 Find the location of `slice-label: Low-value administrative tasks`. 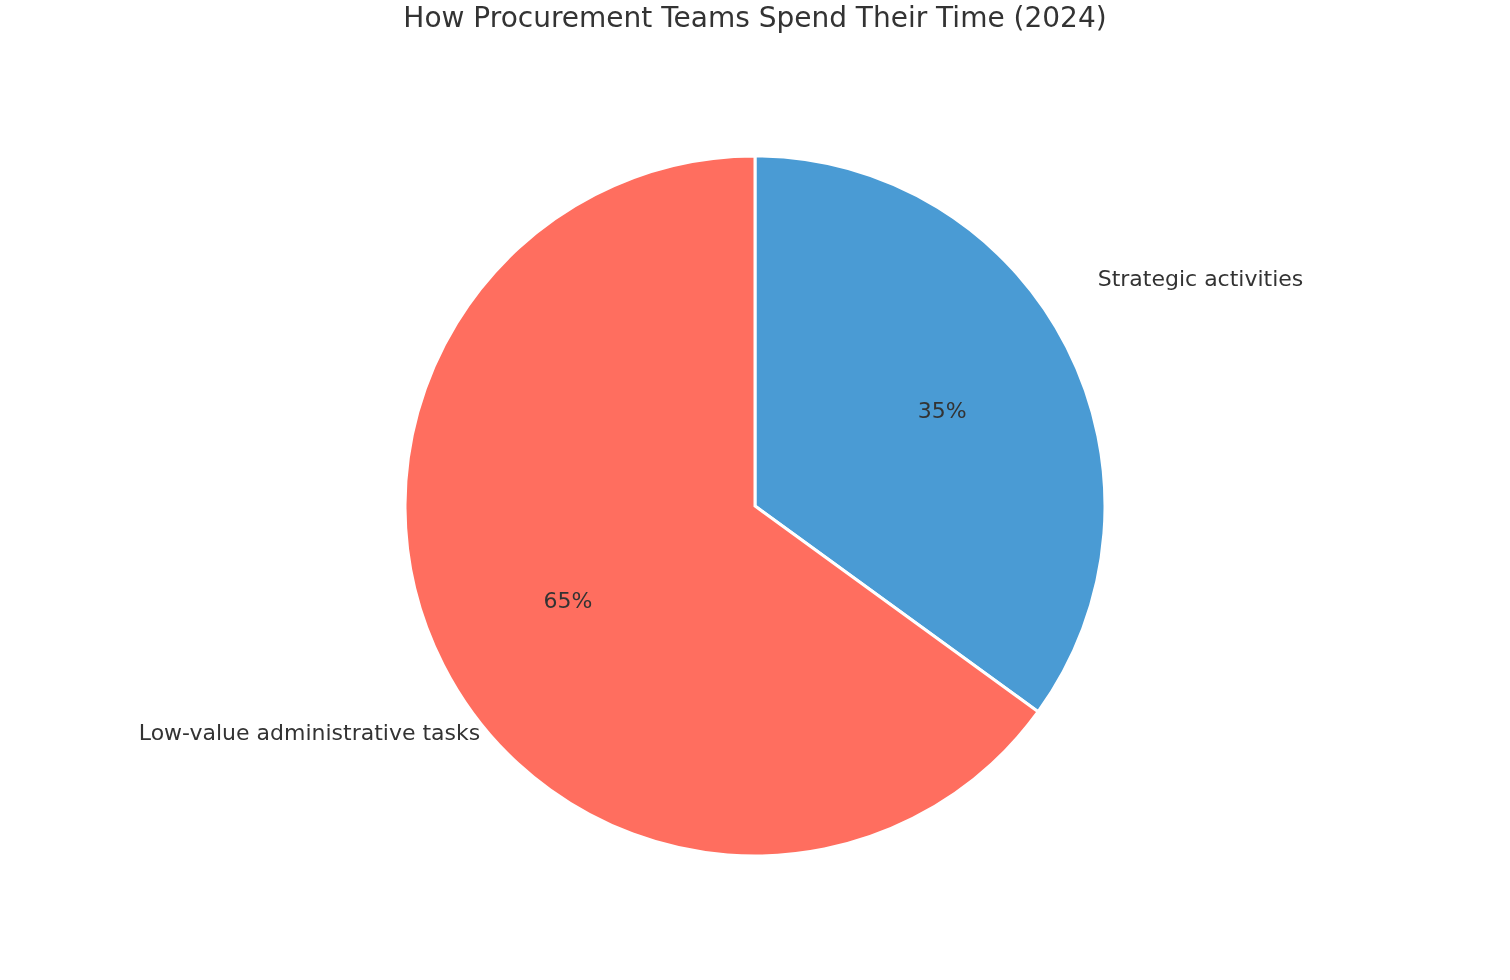

slice-label: Low-value administrative tasks is located at coordinates (309, 732).